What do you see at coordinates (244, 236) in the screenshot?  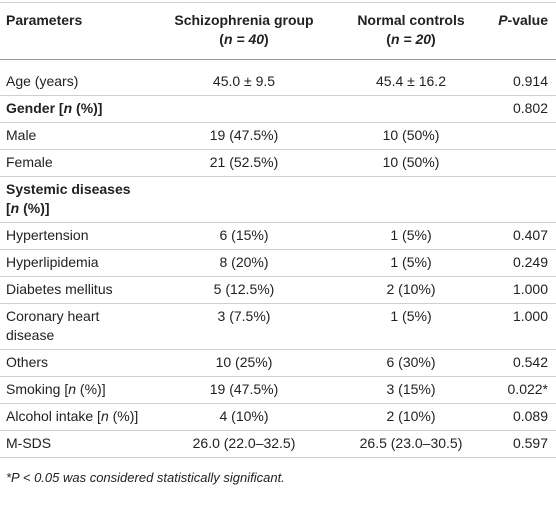 I see `cell: 6 (15%)` at bounding box center [244, 236].